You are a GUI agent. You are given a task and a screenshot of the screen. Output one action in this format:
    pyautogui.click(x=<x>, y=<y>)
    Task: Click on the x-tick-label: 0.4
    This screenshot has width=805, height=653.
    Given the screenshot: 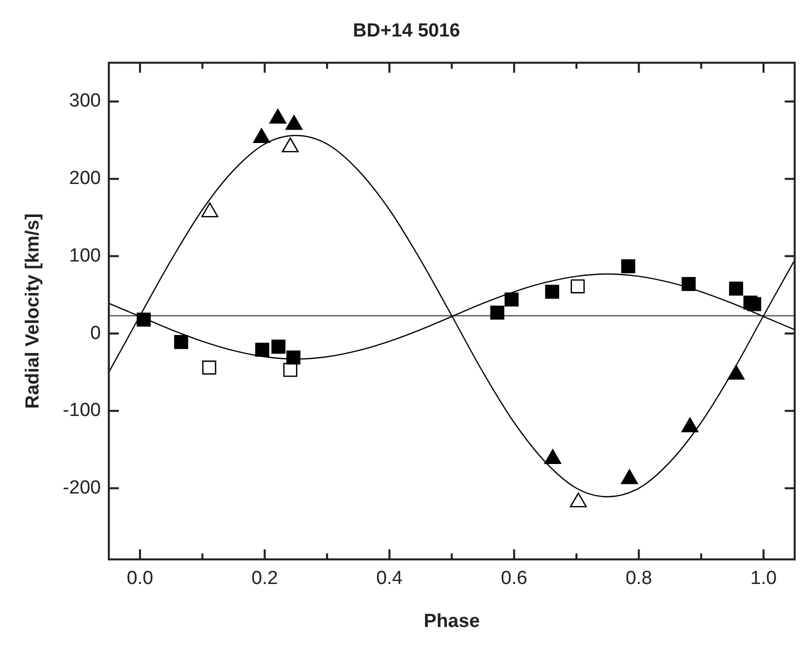 What is the action you would take?
    pyautogui.click(x=390, y=579)
    